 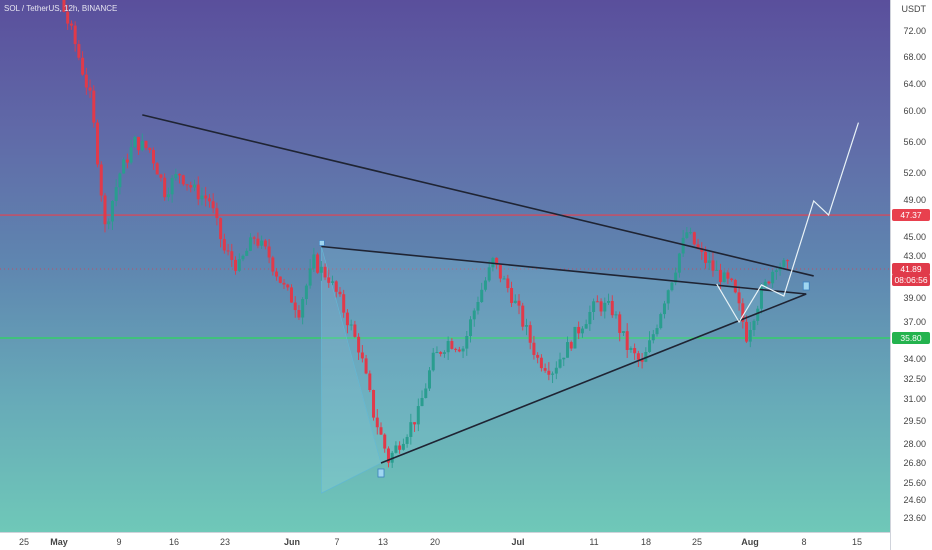 I want to click on time-tick-label: 18, so click(x=646, y=542).